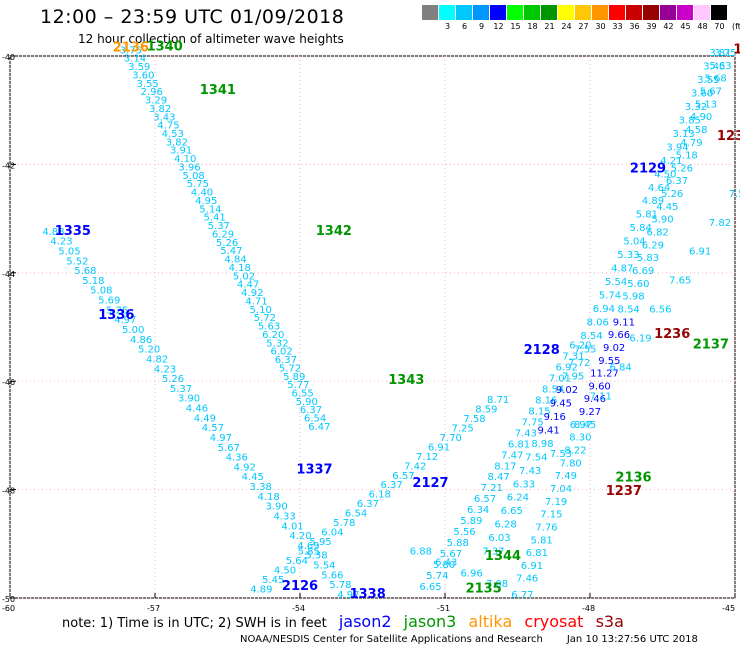  What do you see at coordinates (595, 399) in the screenshot?
I see `wave-height-value: 9.46` at bounding box center [595, 399].